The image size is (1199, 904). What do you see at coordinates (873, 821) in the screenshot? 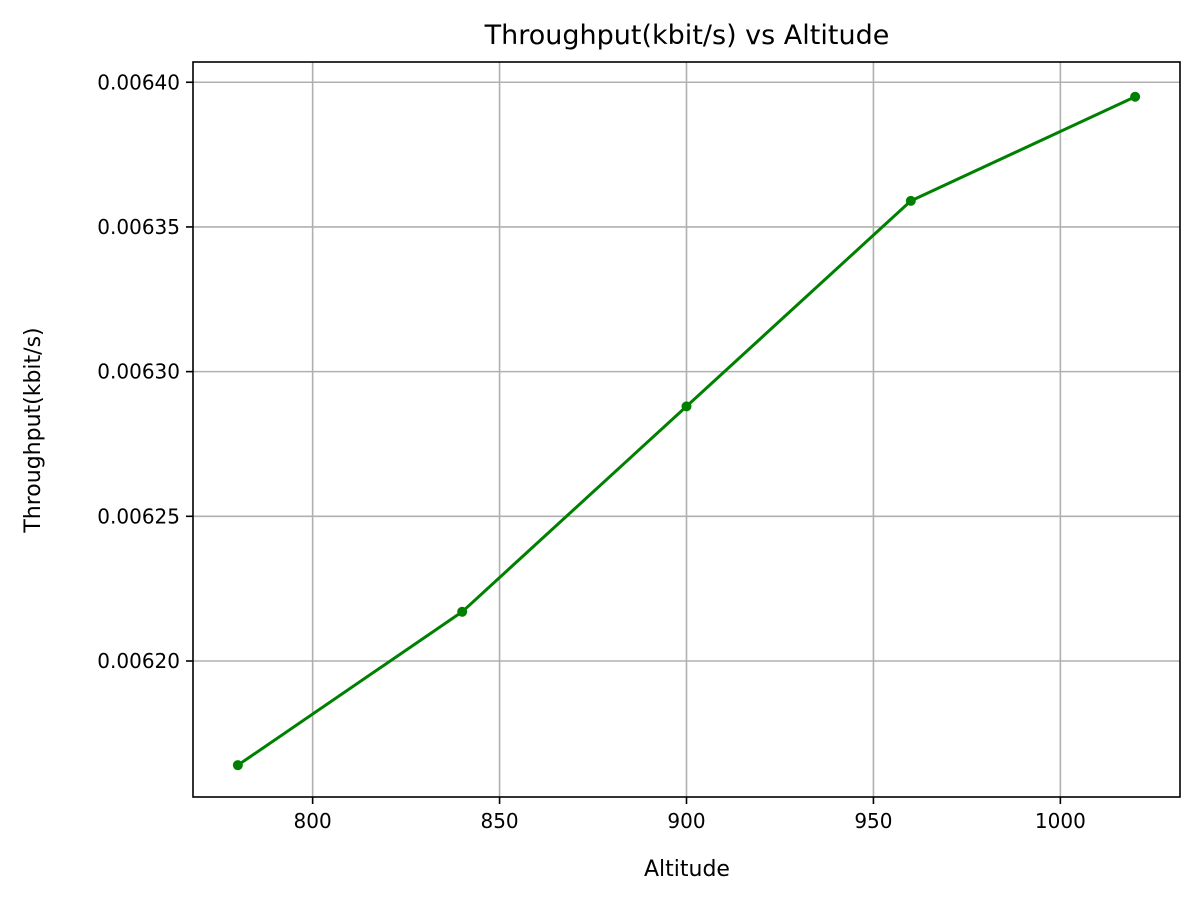
I see `x-tick-label: 950` at bounding box center [873, 821].